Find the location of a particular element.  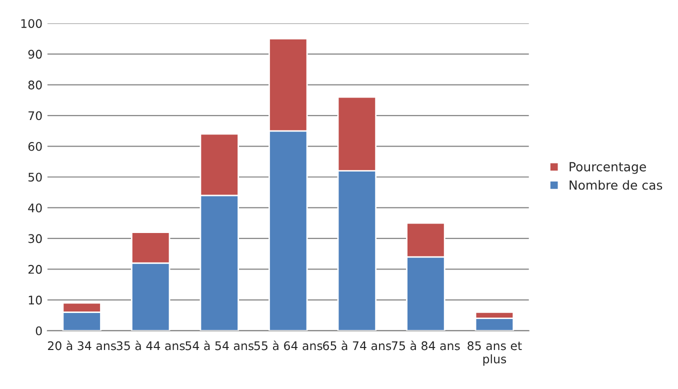

y-tick-label: 80 is located at coordinates (35, 85).